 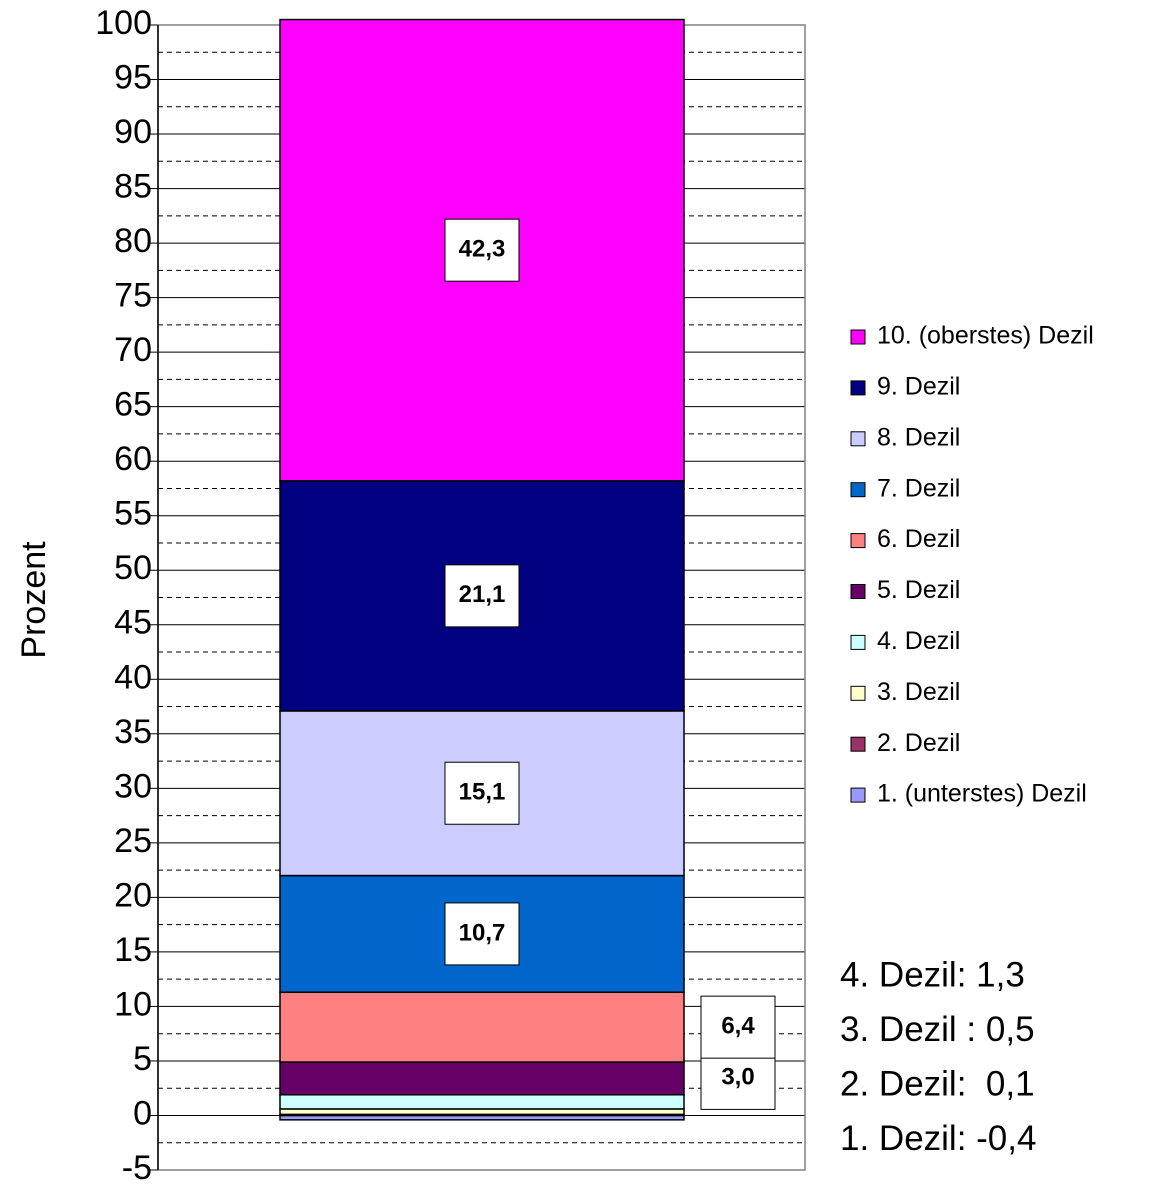 What do you see at coordinates (918, 488) in the screenshot?
I see `legend-label: 7. Dezil` at bounding box center [918, 488].